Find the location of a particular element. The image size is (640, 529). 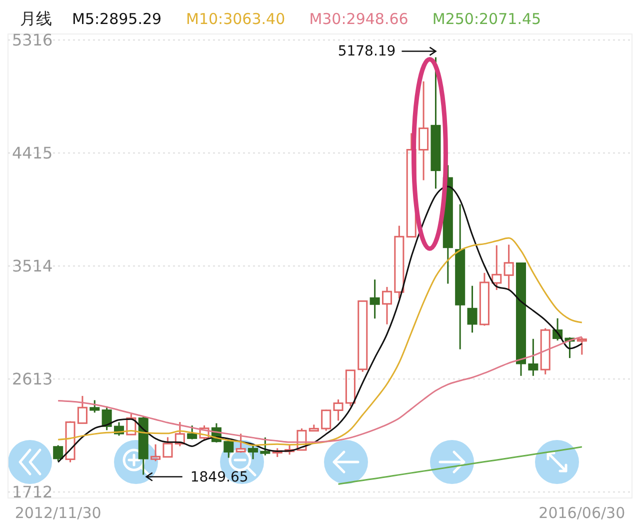

chart-title: 月线 is located at coordinates (36, 18).